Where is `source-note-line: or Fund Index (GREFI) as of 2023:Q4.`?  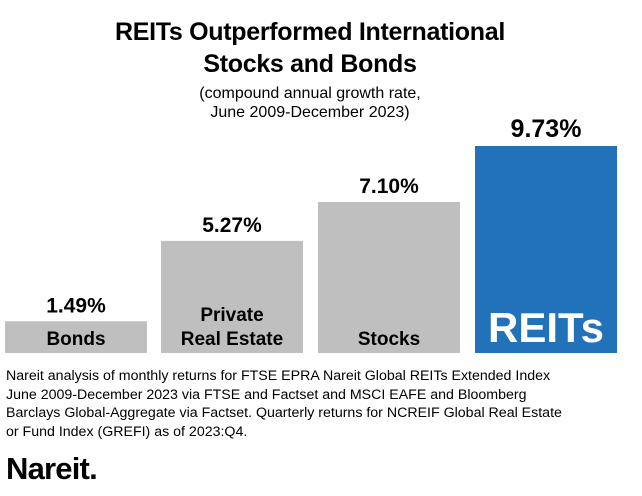
source-note-line: or Fund Index (GREFI) as of 2023:Q4. is located at coordinates (127, 431).